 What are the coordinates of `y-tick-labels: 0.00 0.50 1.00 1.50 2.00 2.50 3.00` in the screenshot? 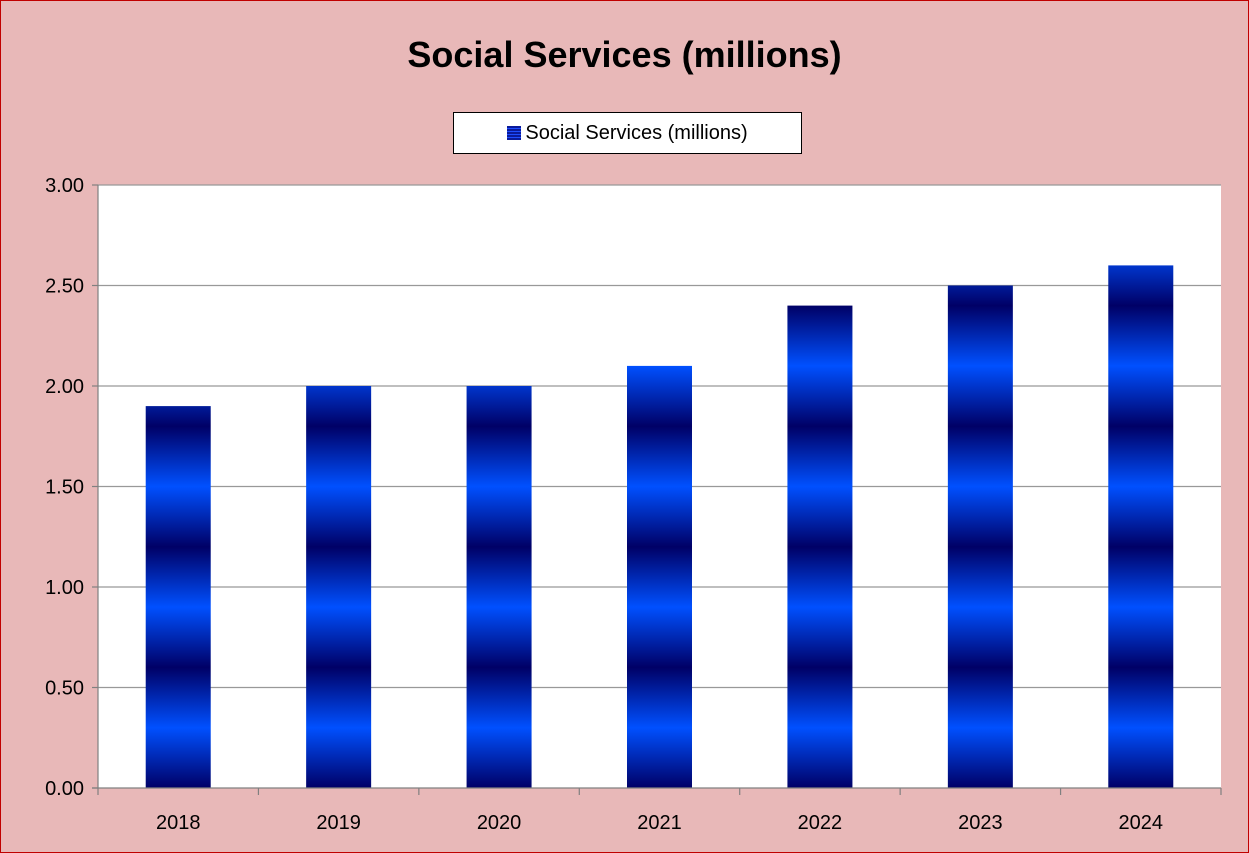 It's located at (64, 487).